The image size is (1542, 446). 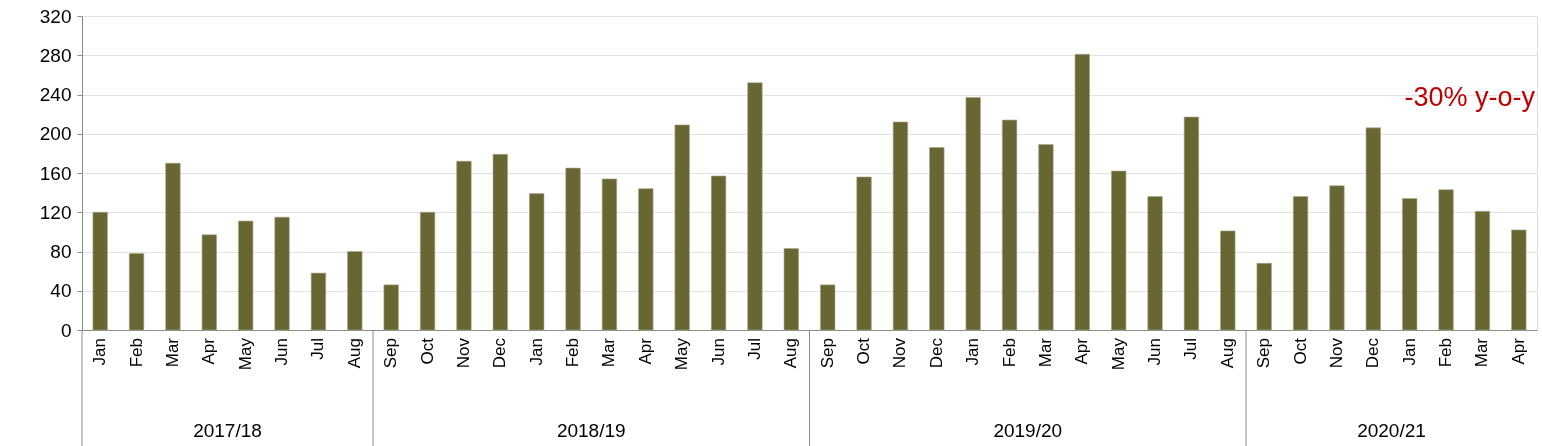 I want to click on y-tick-label: 40, so click(x=61, y=291).